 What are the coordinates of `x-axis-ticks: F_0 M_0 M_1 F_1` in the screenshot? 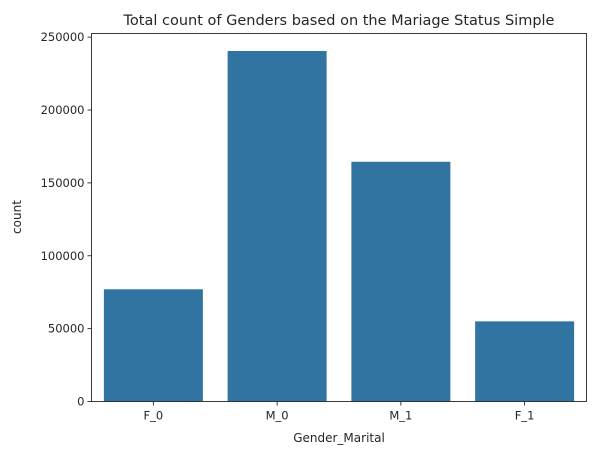 It's located at (339, 412).